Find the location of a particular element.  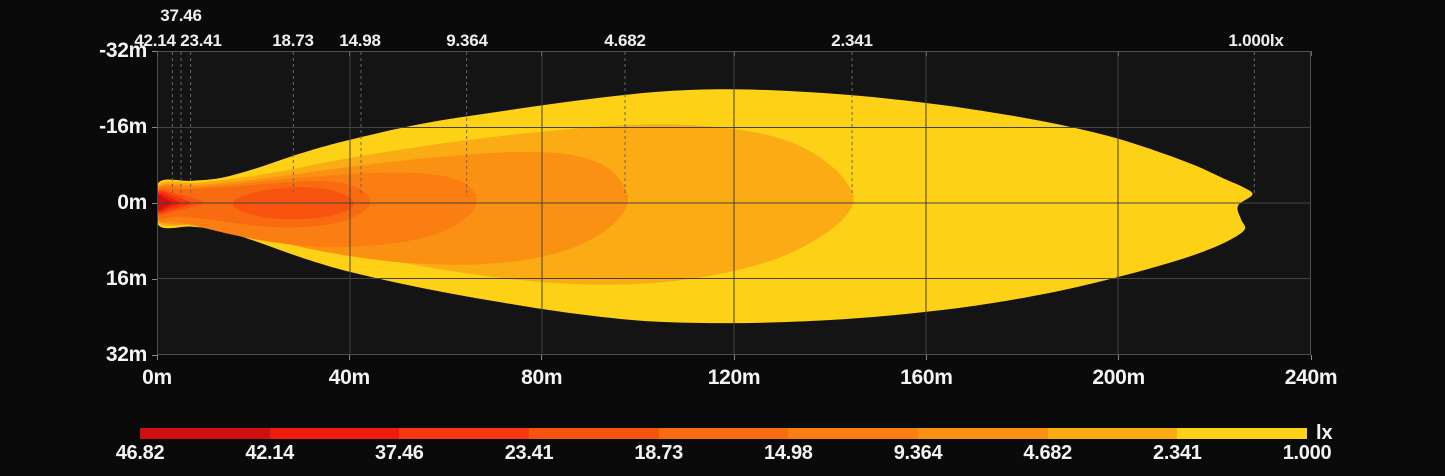

colorbar-boundary-label: 37.46 is located at coordinates (399, 453).